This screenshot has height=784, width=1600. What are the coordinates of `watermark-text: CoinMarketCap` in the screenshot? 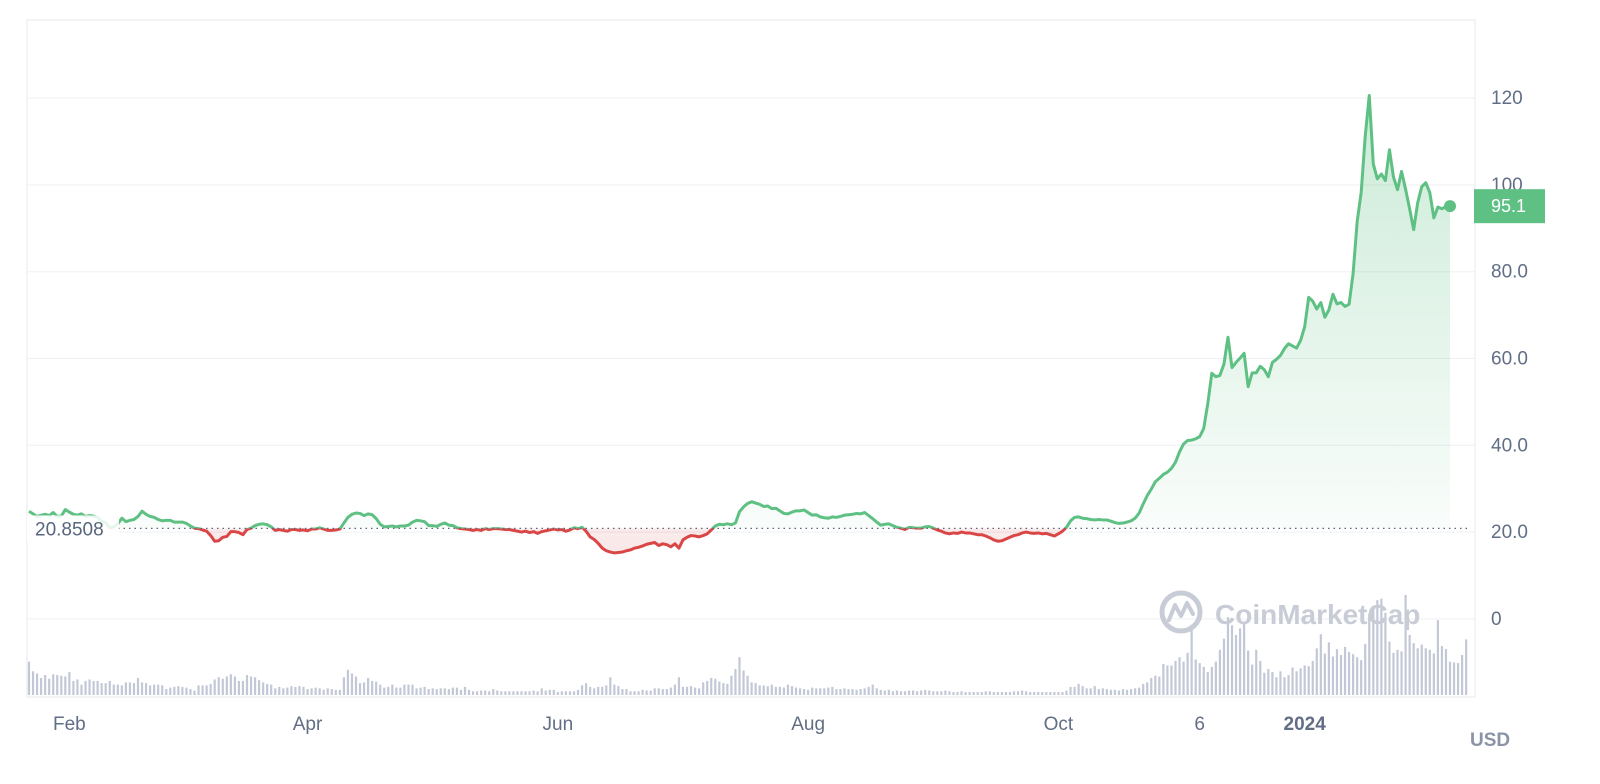 It's located at (1317, 614).